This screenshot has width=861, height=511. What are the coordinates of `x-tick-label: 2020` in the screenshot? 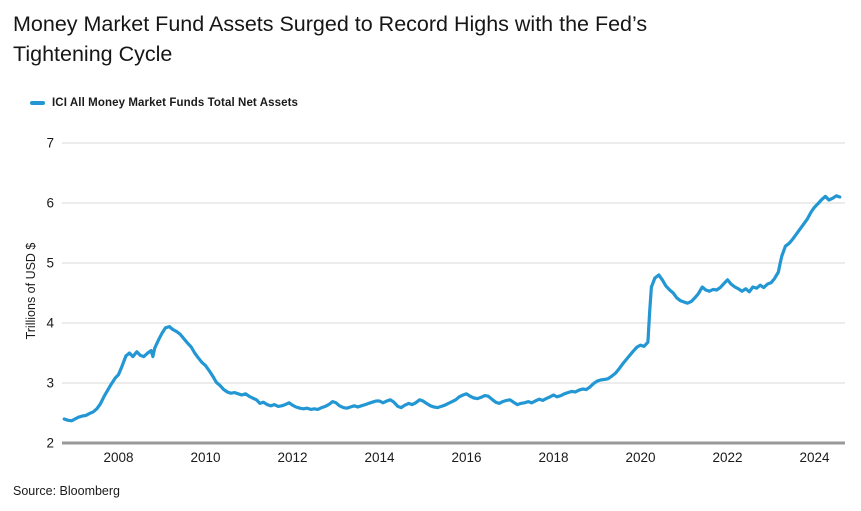 It's located at (641, 457).